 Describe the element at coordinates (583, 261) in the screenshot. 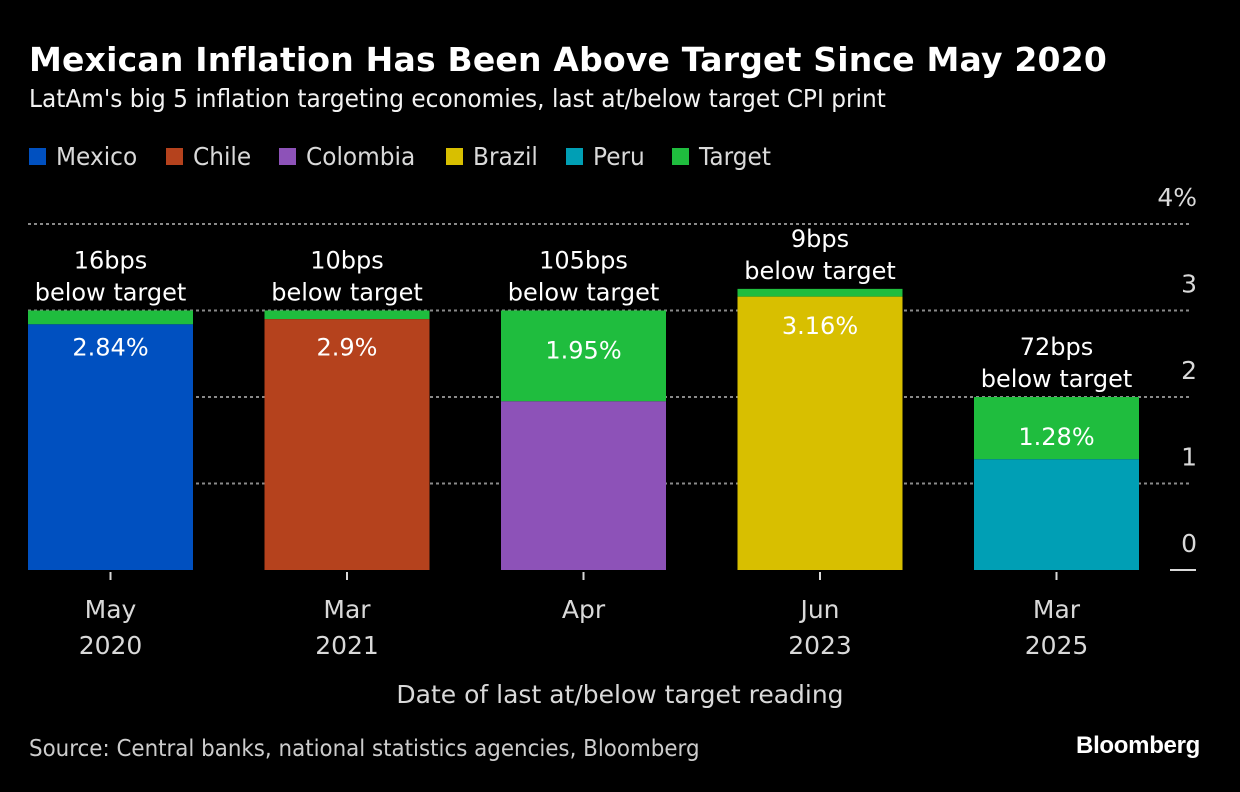

I see `bar-gap-label-amount: 105bps` at that location.